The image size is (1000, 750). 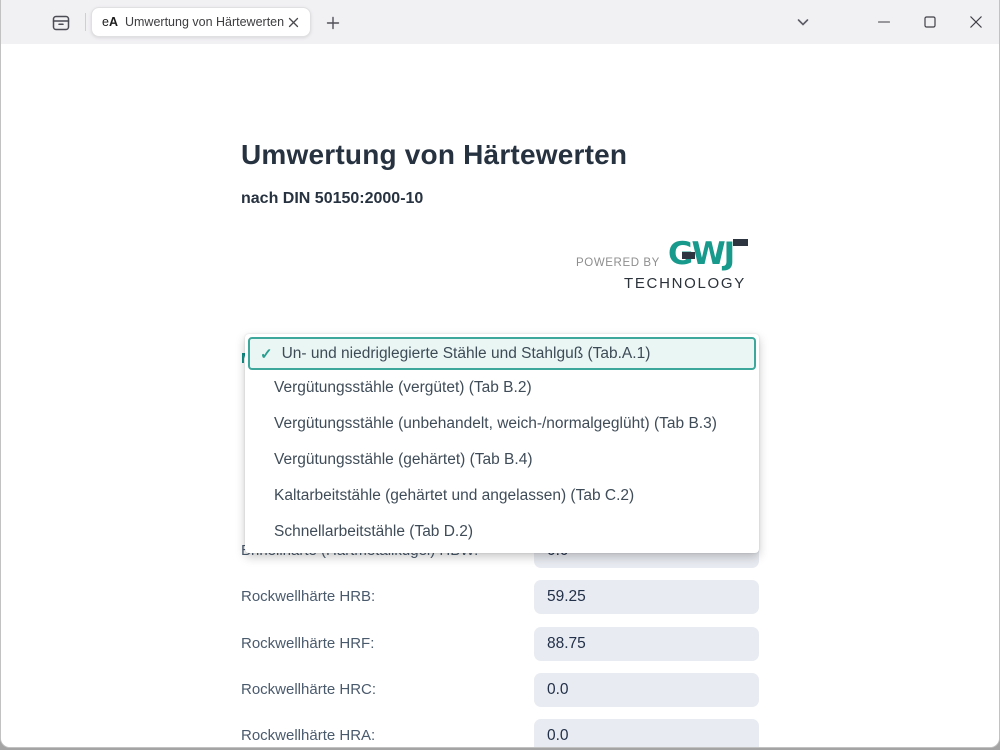 What do you see at coordinates (374, 531) in the screenshot?
I see `dropdown-option-5: Schnellarbeitstähle (Tab D.2)` at bounding box center [374, 531].